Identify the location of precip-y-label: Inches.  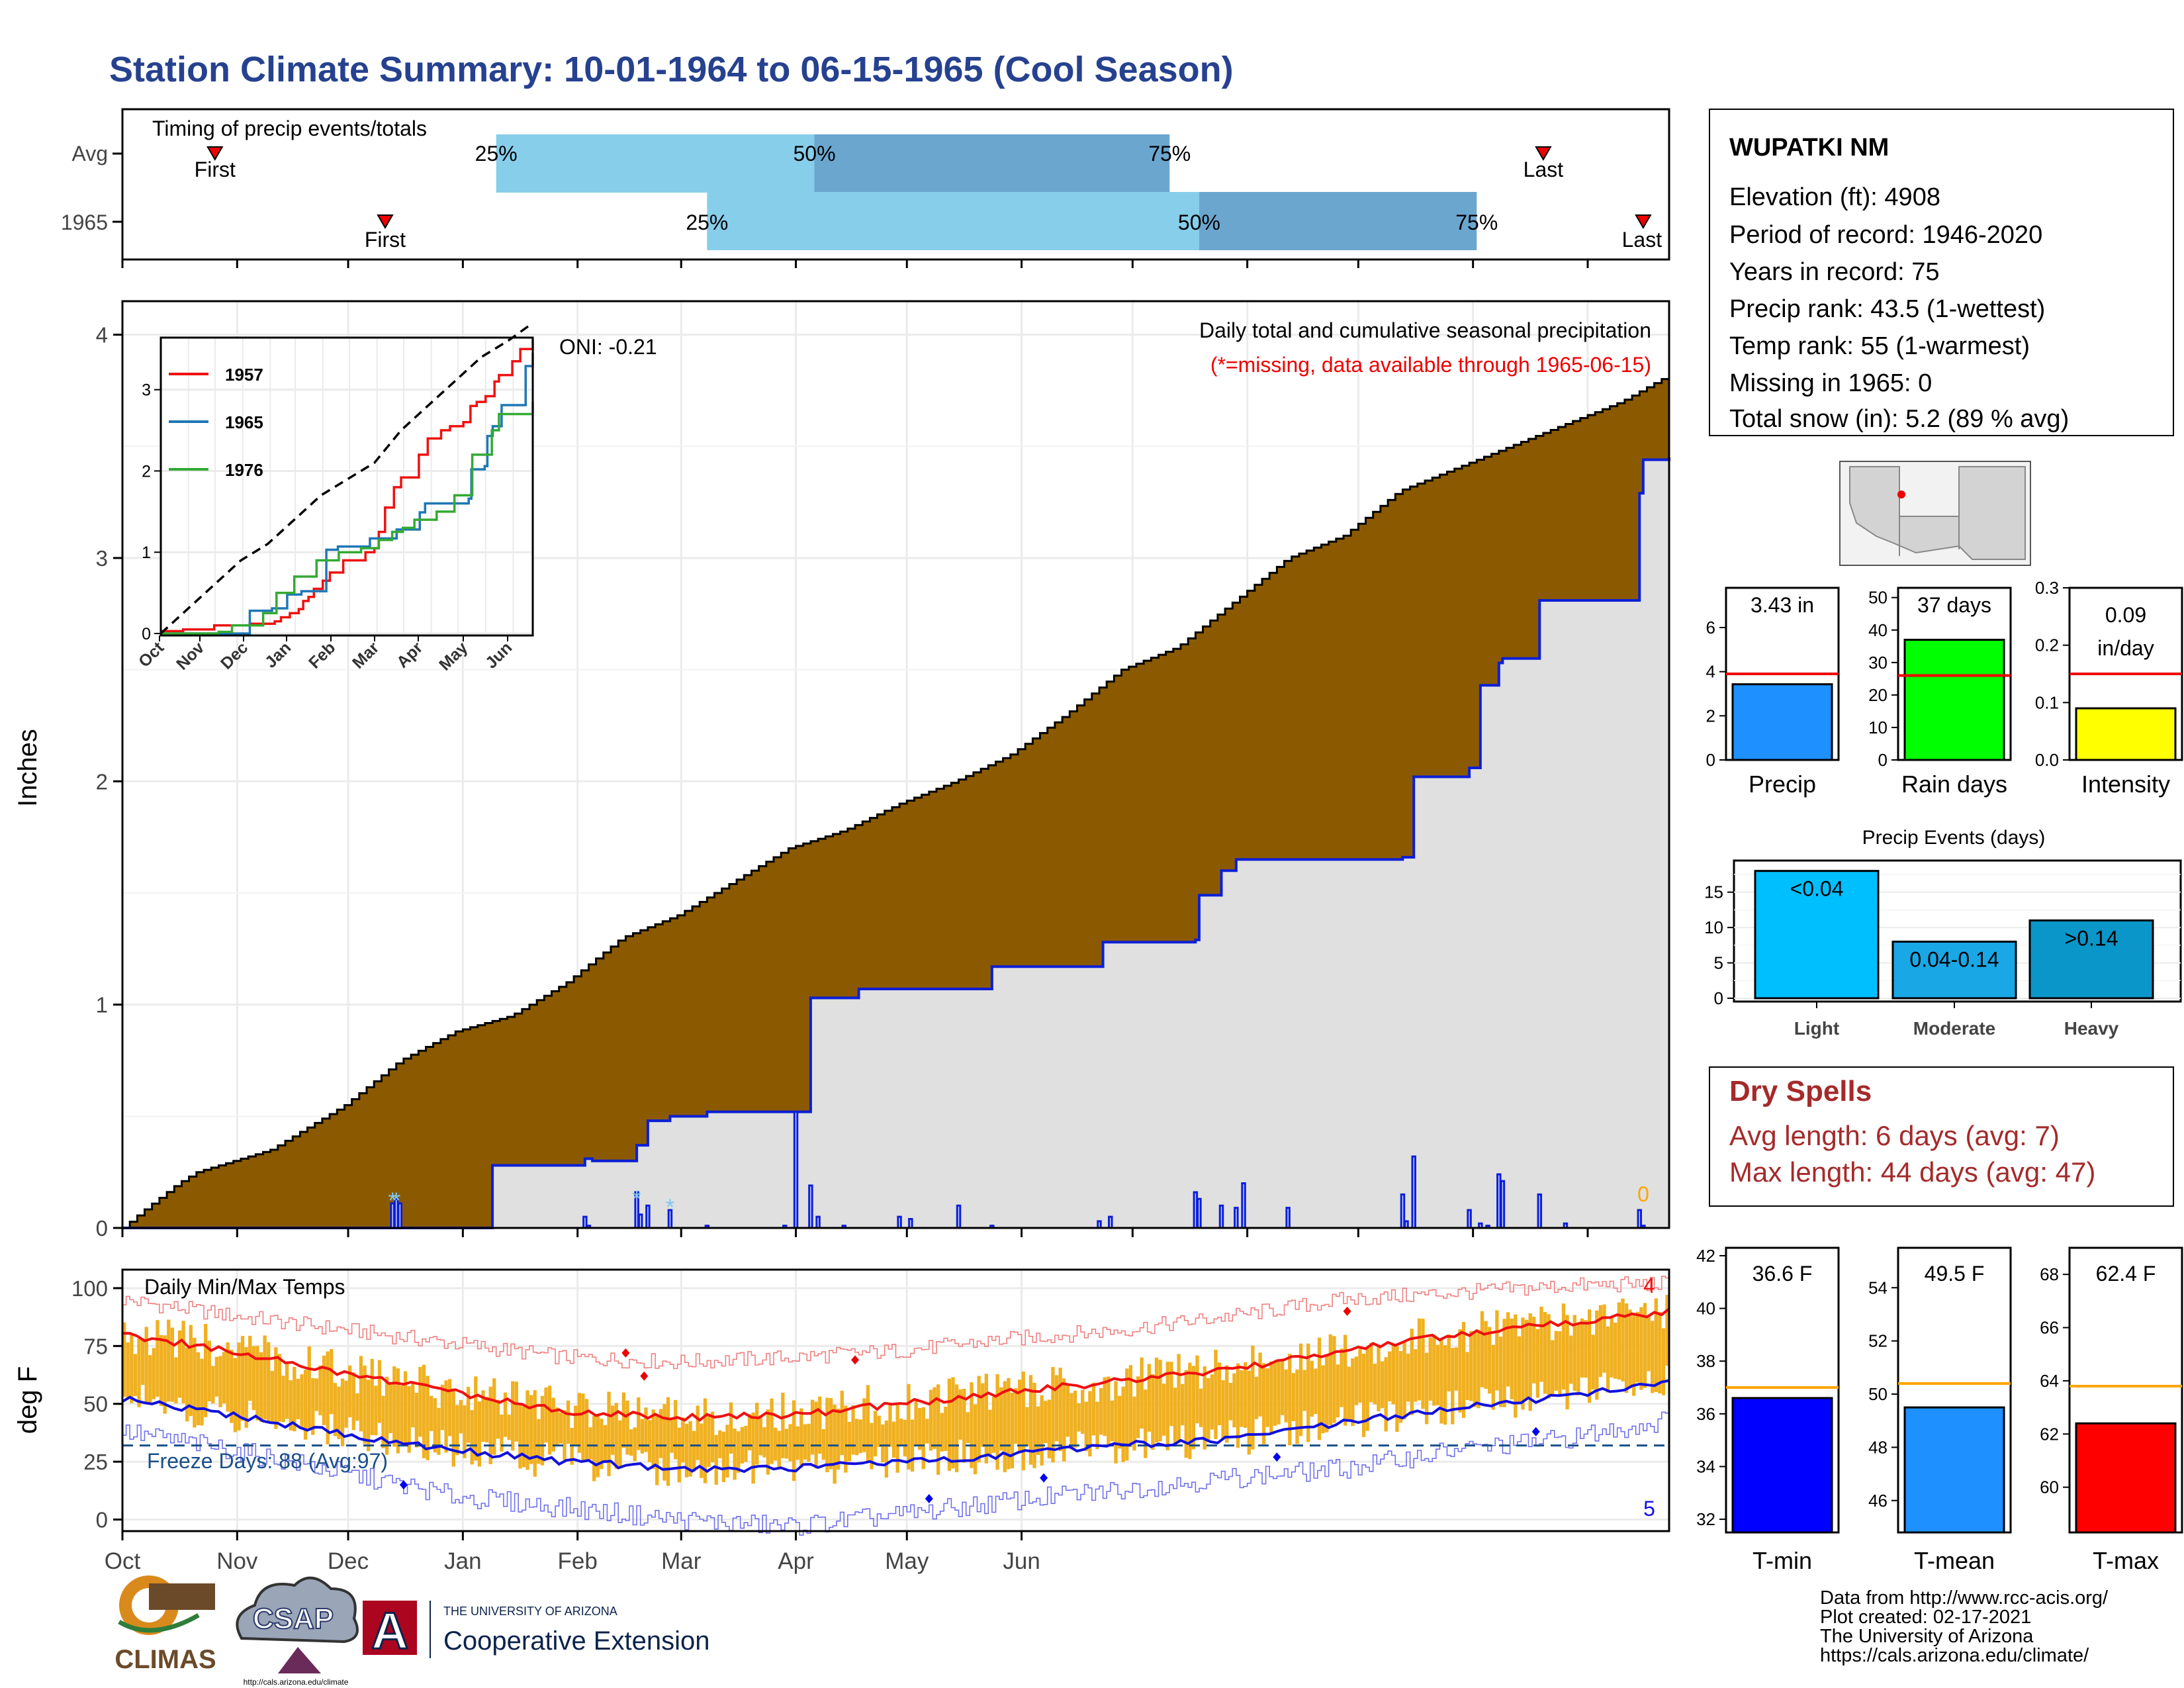
(28, 768).